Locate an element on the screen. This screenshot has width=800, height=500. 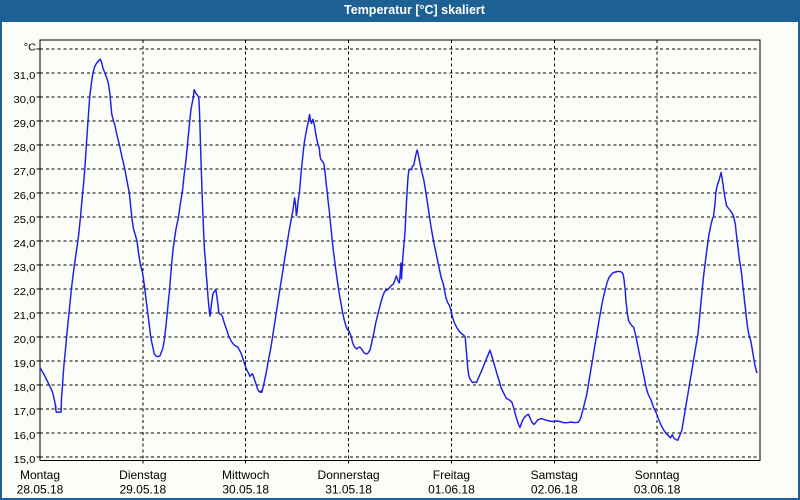
svg-text: 29,0 is located at coordinates (25, 124).